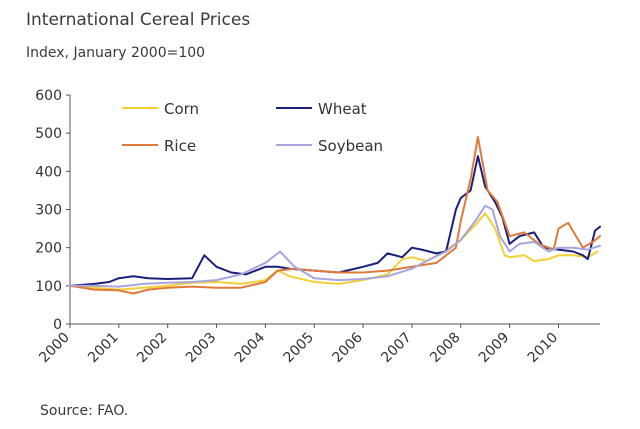 The height and width of the screenshot is (429, 640). What do you see at coordinates (48, 249) in the screenshot?
I see `y-tick-label: 200` at bounding box center [48, 249].